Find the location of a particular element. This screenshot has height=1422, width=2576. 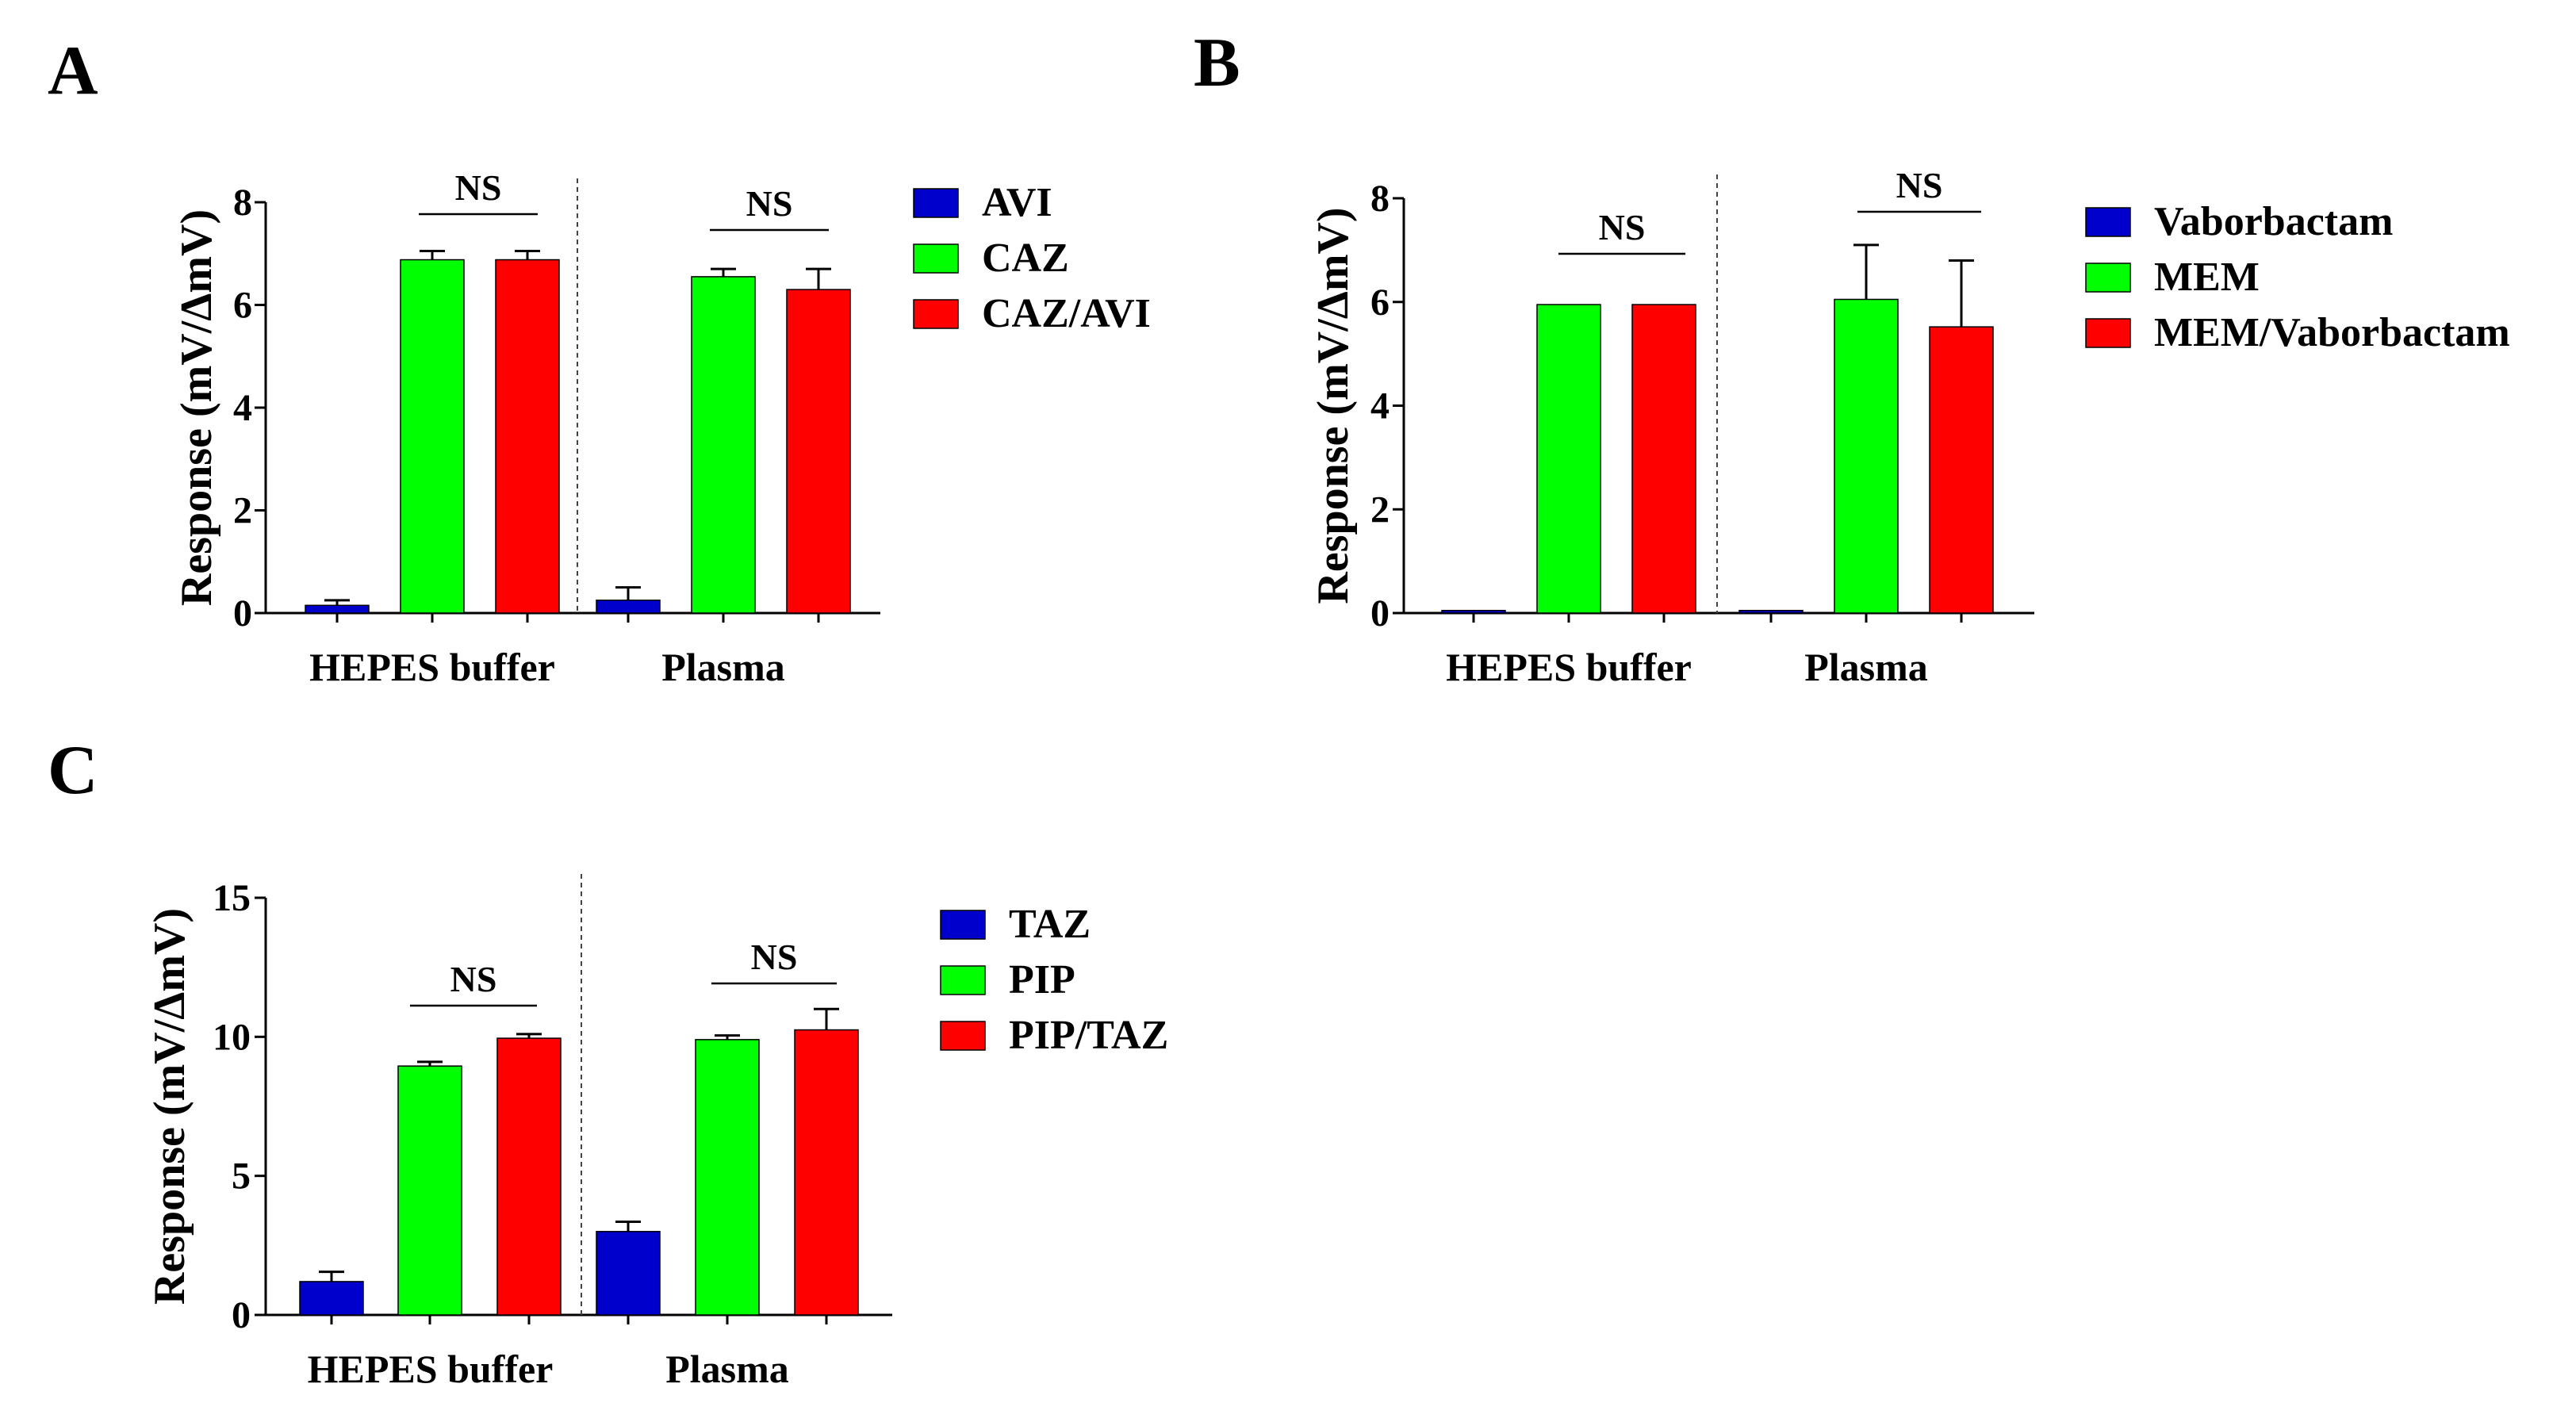

legend-label: AVI is located at coordinates (1017, 202).